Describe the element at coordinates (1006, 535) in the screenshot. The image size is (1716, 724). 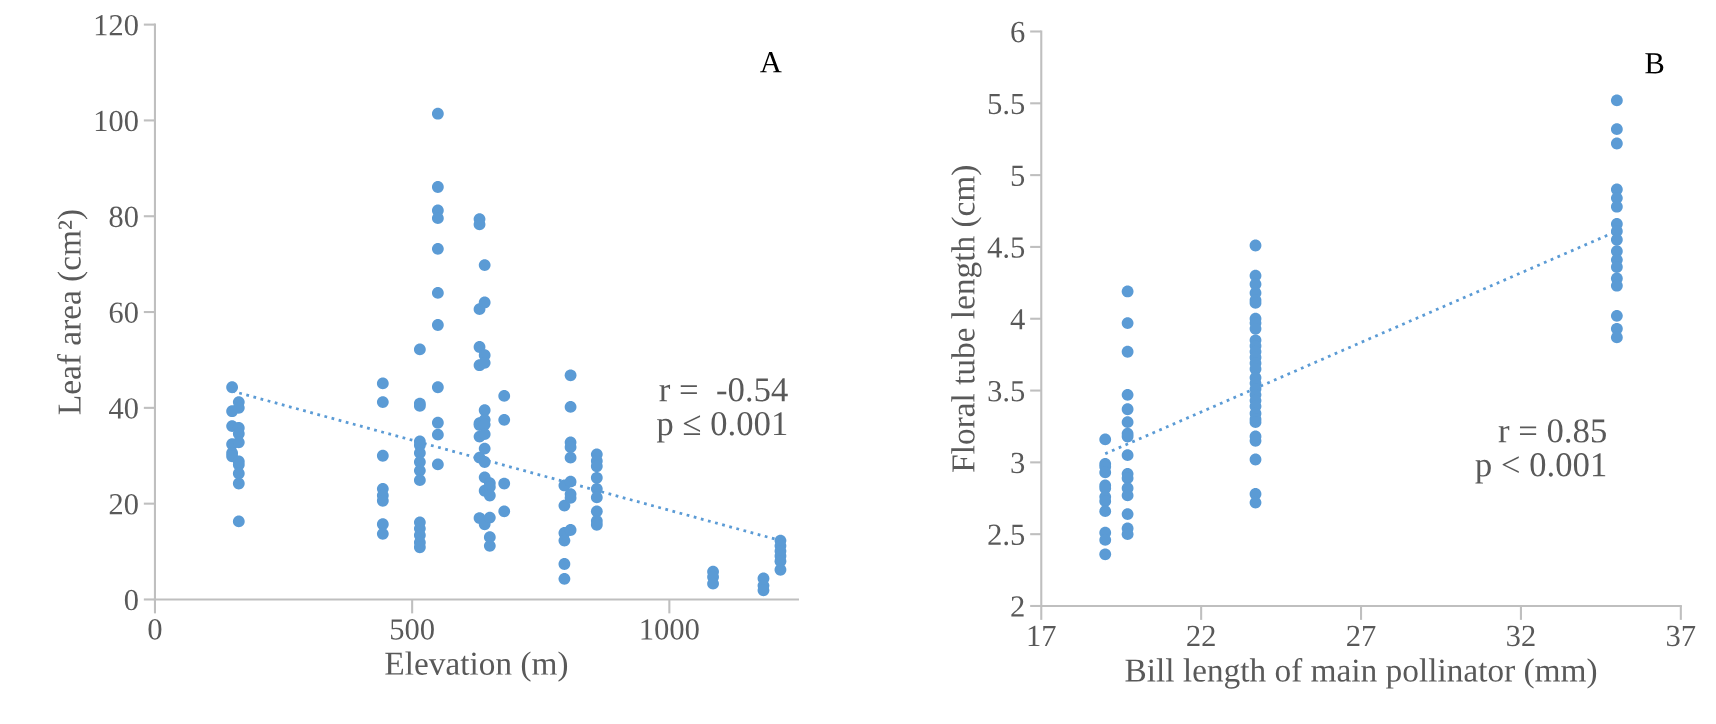
I see `y-tick-label: 2.5` at that location.